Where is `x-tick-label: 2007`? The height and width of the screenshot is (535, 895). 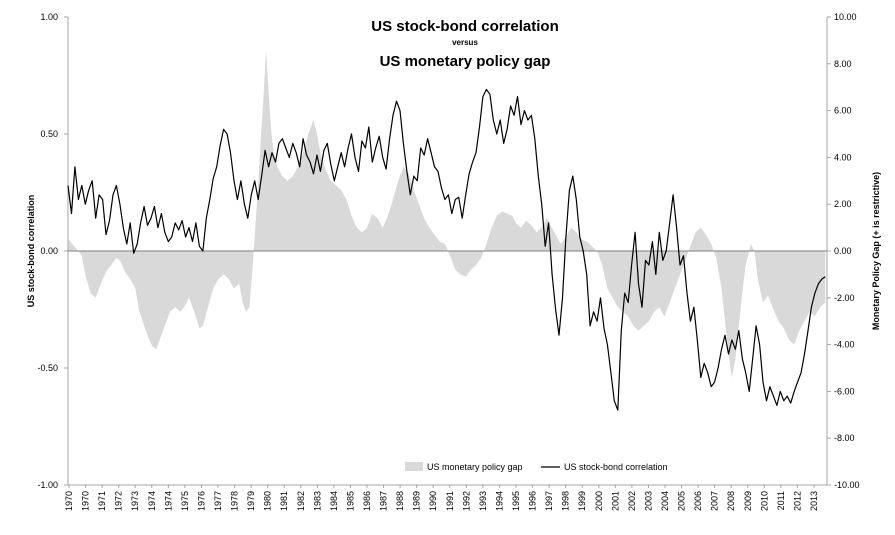 x-tick-label: 2007 is located at coordinates (715, 501).